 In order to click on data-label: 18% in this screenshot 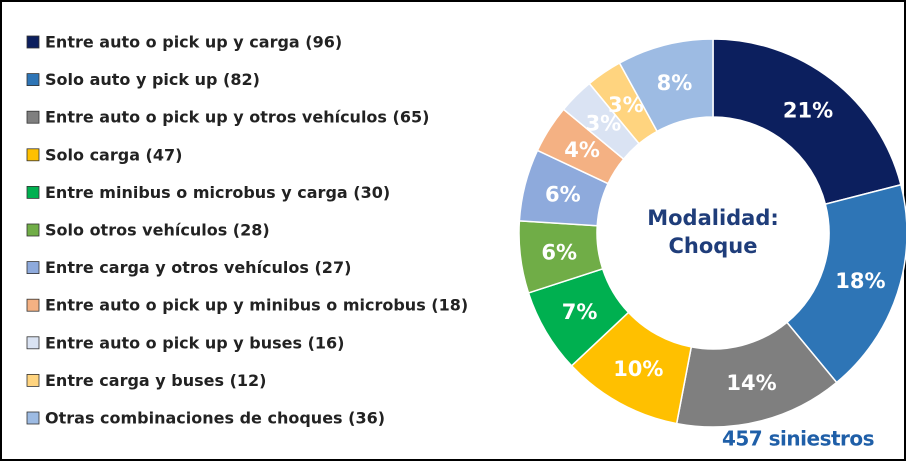, I will do `click(860, 281)`.